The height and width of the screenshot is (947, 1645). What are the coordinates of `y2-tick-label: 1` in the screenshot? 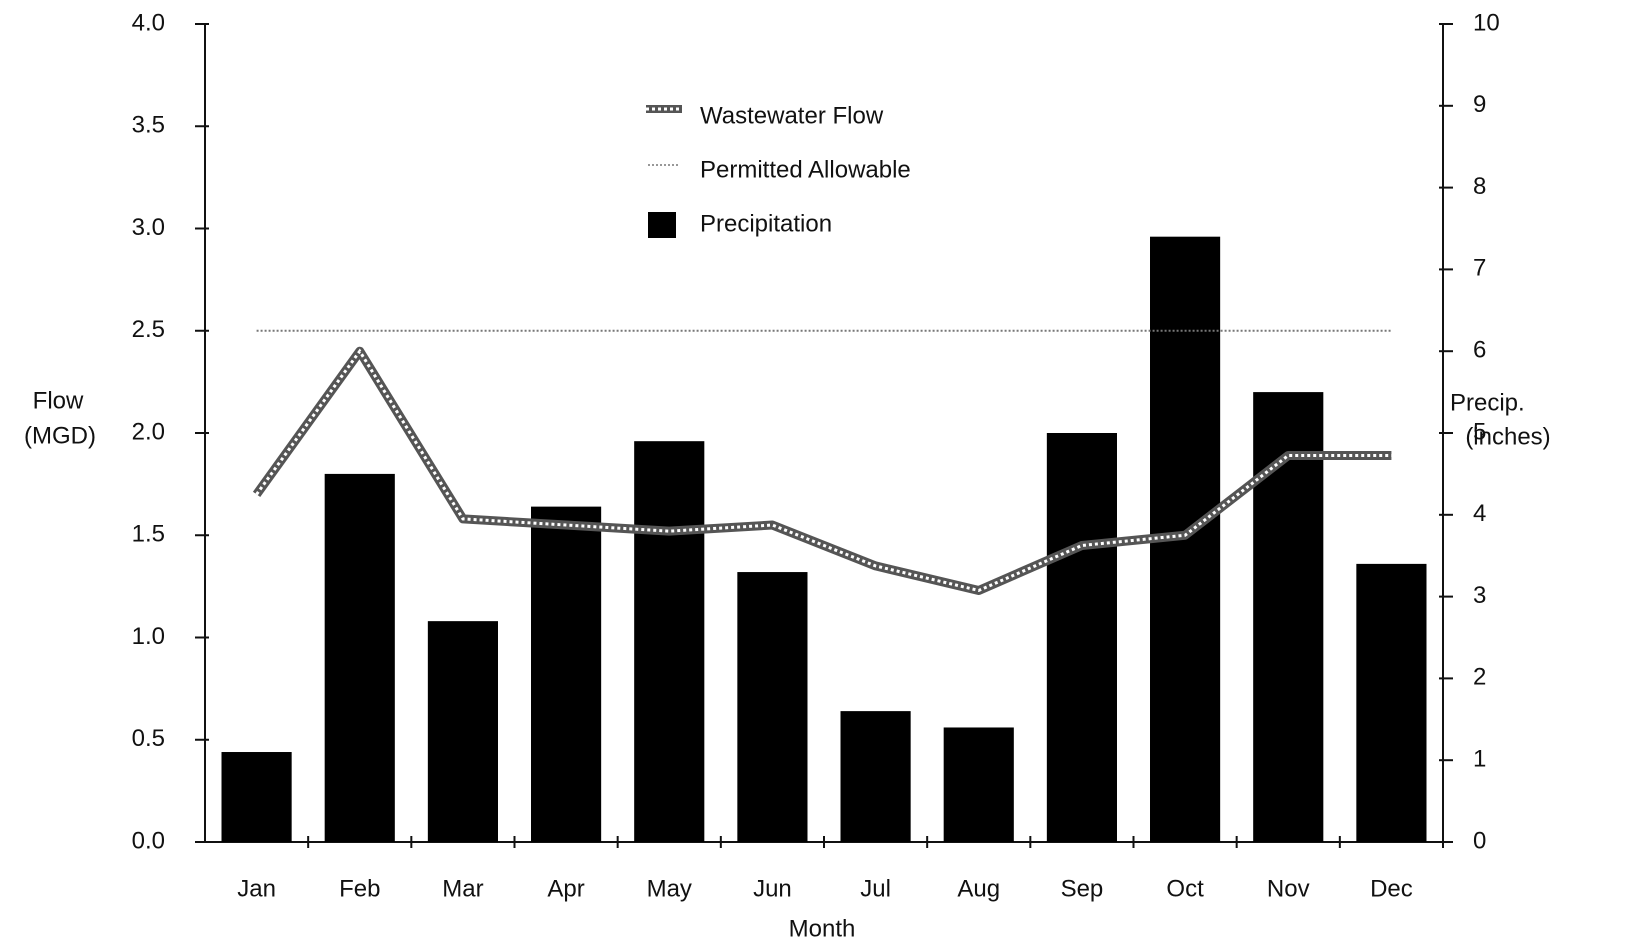 It's located at (1479, 759).